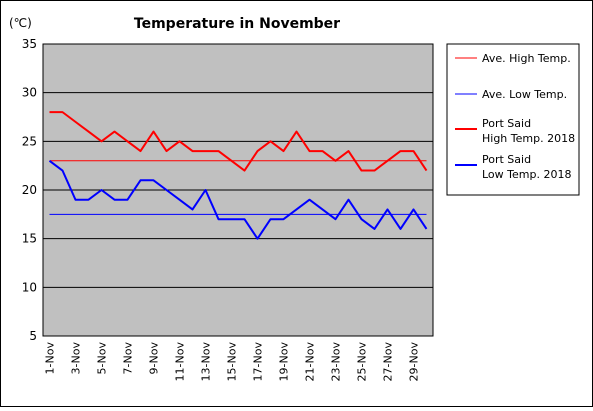  What do you see at coordinates (33, 336) in the screenshot?
I see `y-tick-label: 5` at bounding box center [33, 336].